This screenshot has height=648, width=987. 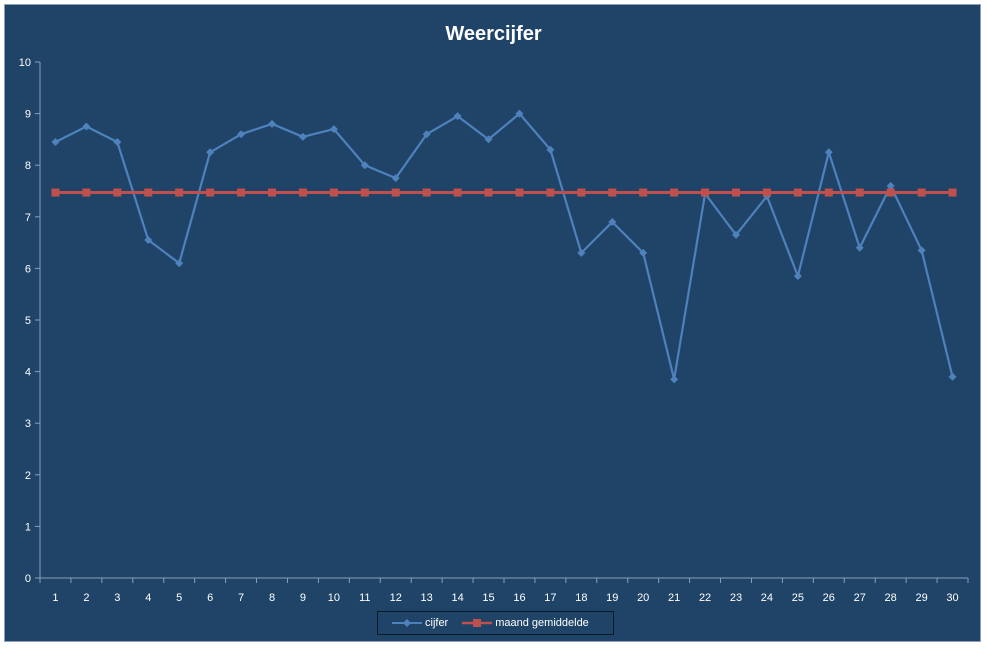 What do you see at coordinates (55, 598) in the screenshot?
I see `x-tick-label: 1` at bounding box center [55, 598].